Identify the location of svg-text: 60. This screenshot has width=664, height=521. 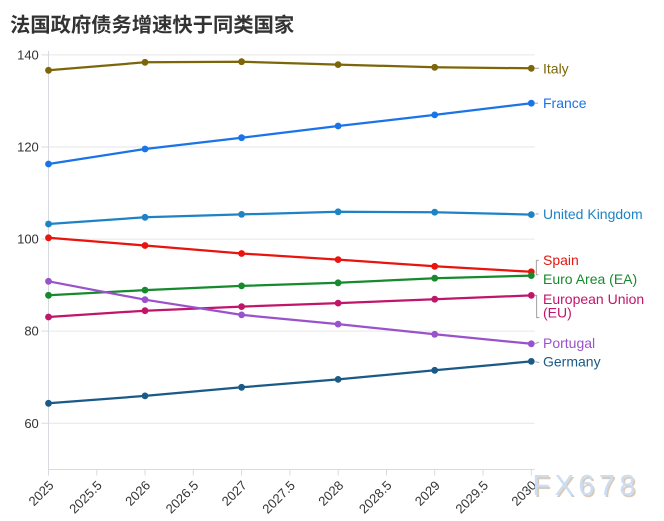
(31, 423).